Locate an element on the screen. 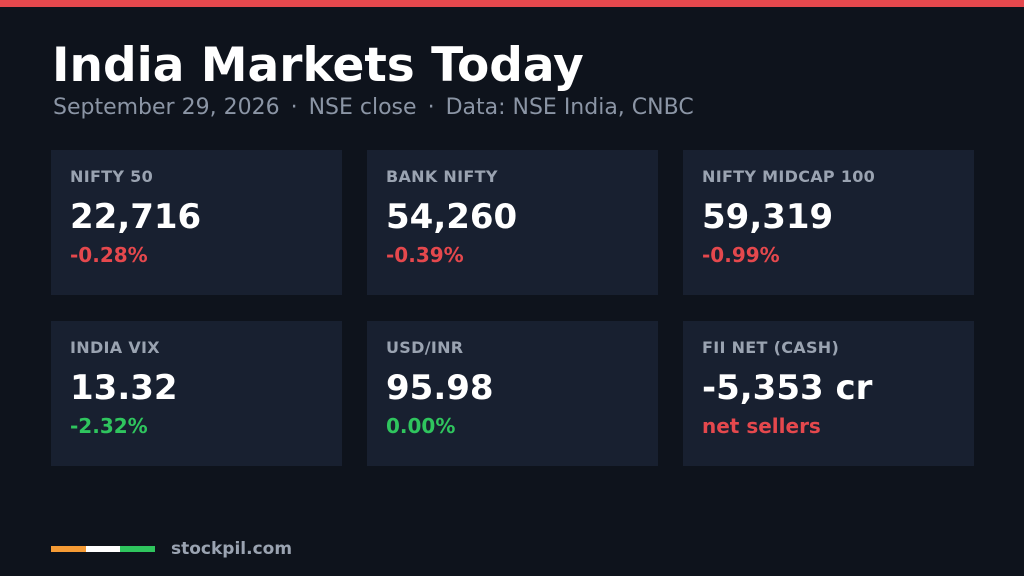  card-change: net sellers is located at coordinates (761, 426).